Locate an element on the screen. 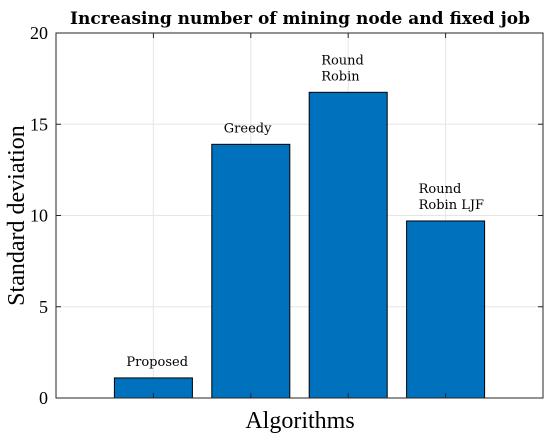  data-label-line: Robin is located at coordinates (340, 76).